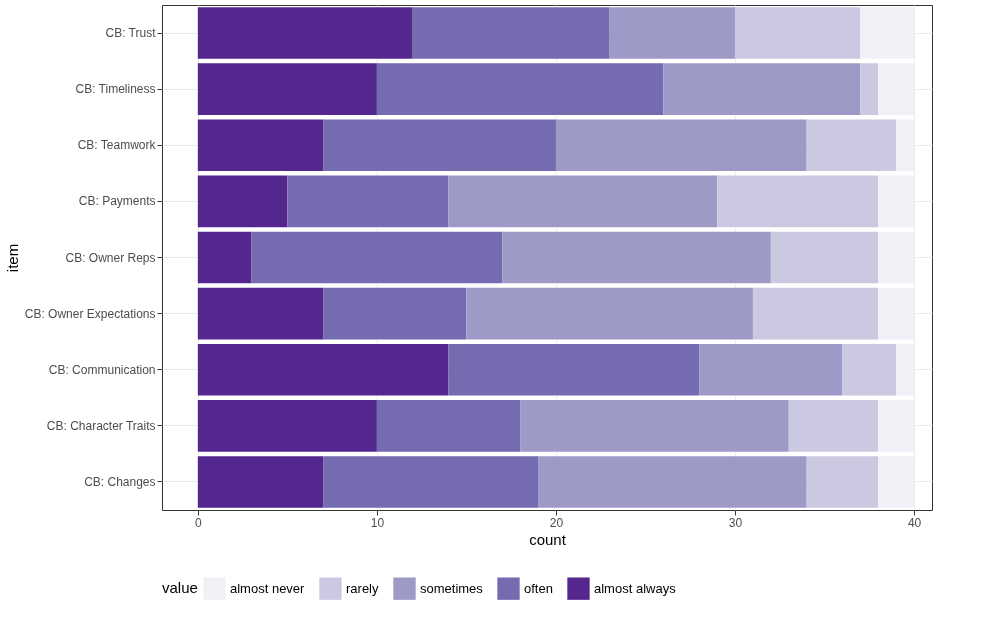  Describe the element at coordinates (635, 588) in the screenshot. I see `legend-label: almost always` at that location.